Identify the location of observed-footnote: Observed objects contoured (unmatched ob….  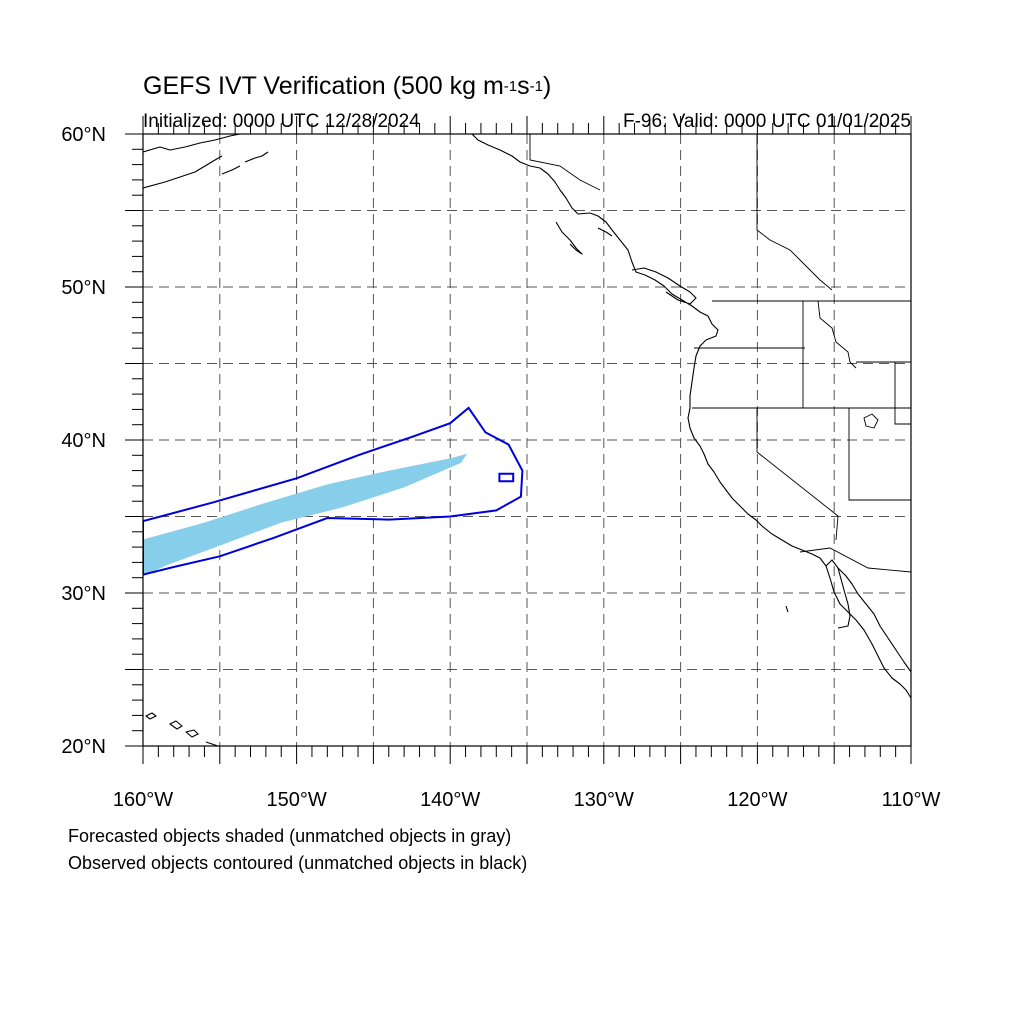
(298, 863).